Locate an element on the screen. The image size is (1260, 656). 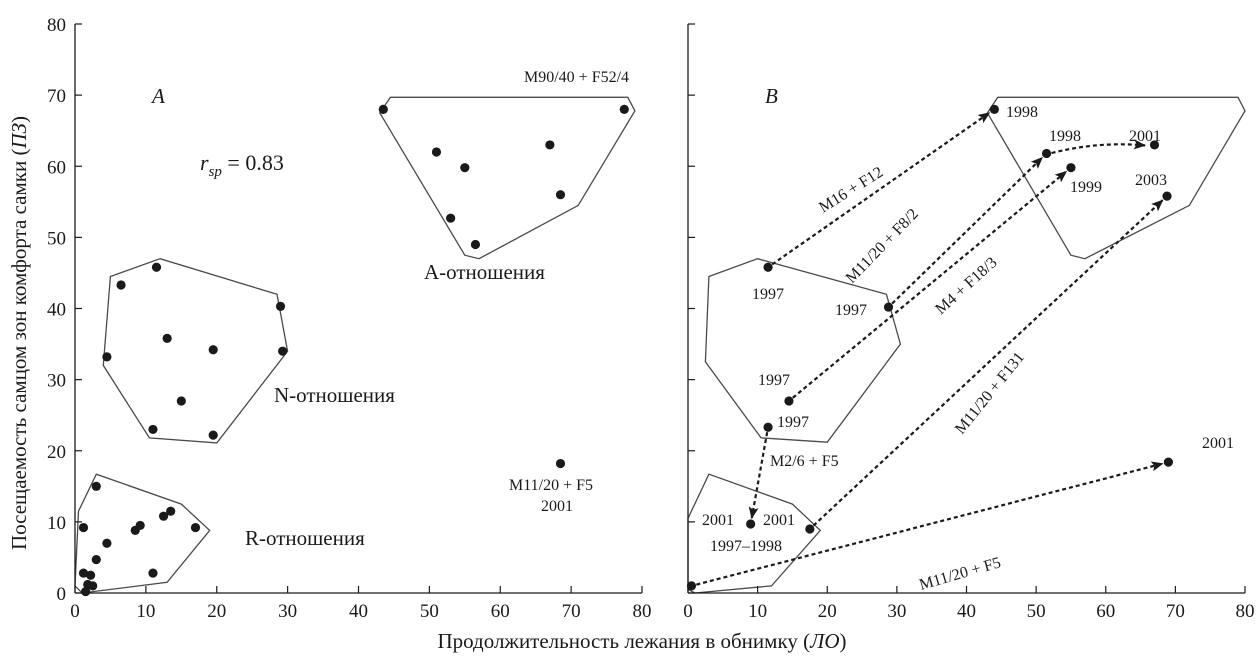
point-label-1998-b: 1998 is located at coordinates (1065, 136).